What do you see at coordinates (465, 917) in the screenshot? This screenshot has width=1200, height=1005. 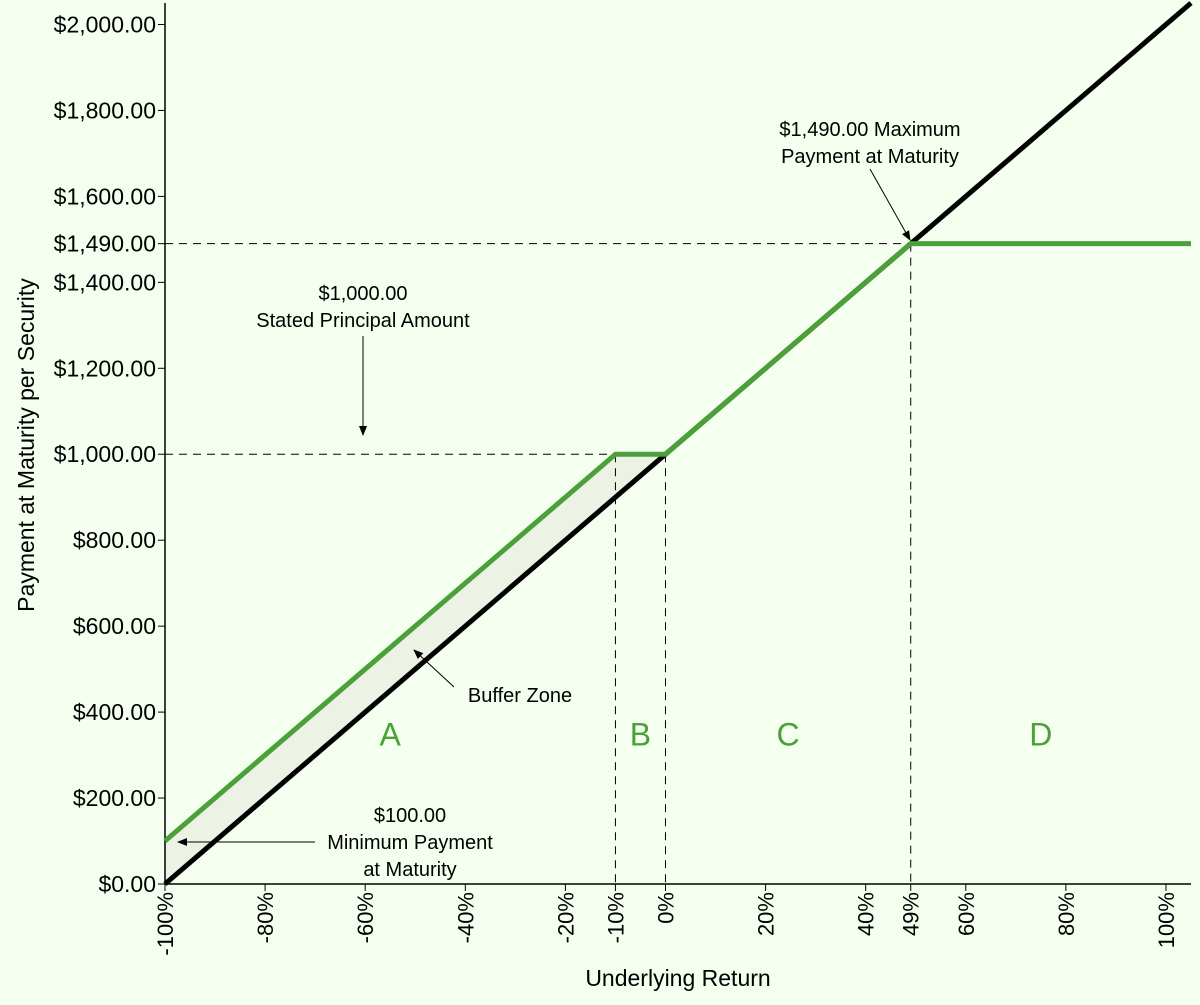 I see `x-tick-label: -40%` at bounding box center [465, 917].